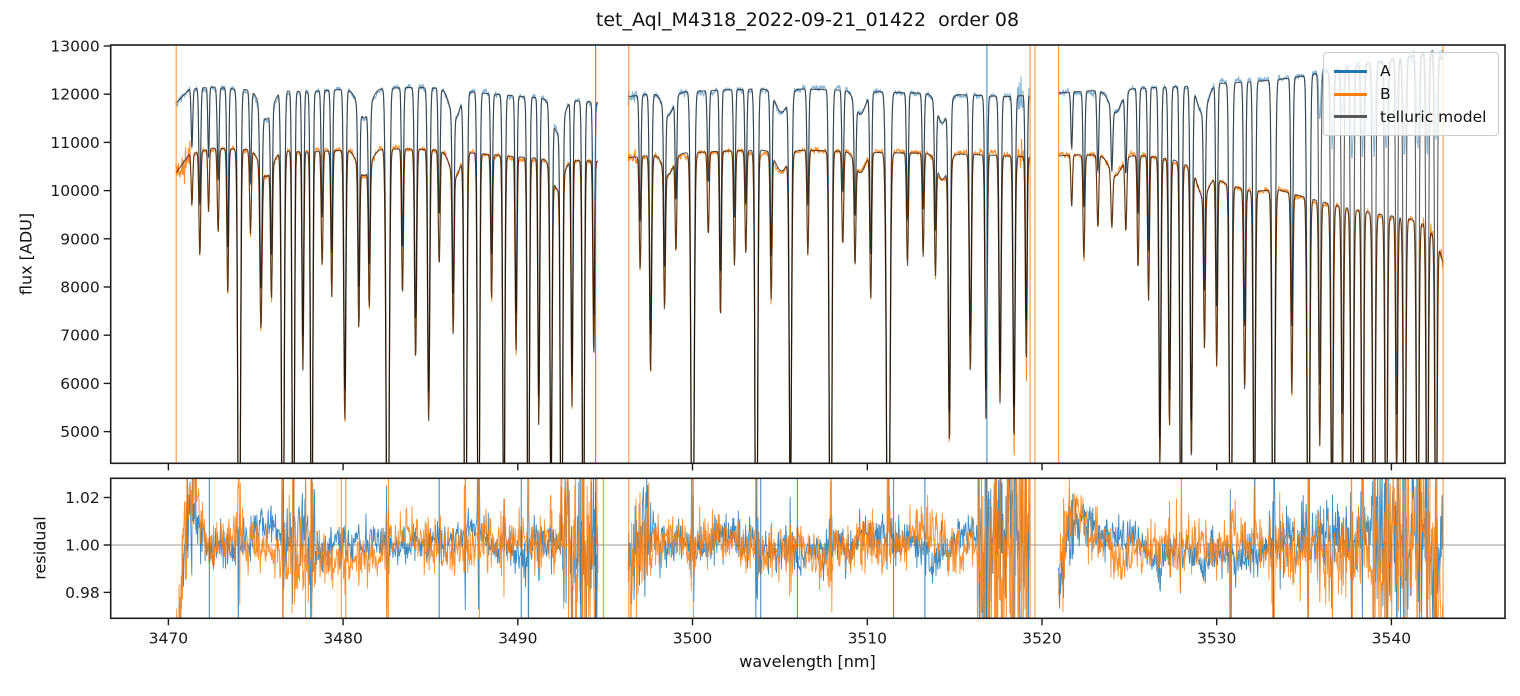 Image resolution: width=1520 pixels, height=696 pixels. I want to click on x-tick-label: 3540, so click(1391, 638).